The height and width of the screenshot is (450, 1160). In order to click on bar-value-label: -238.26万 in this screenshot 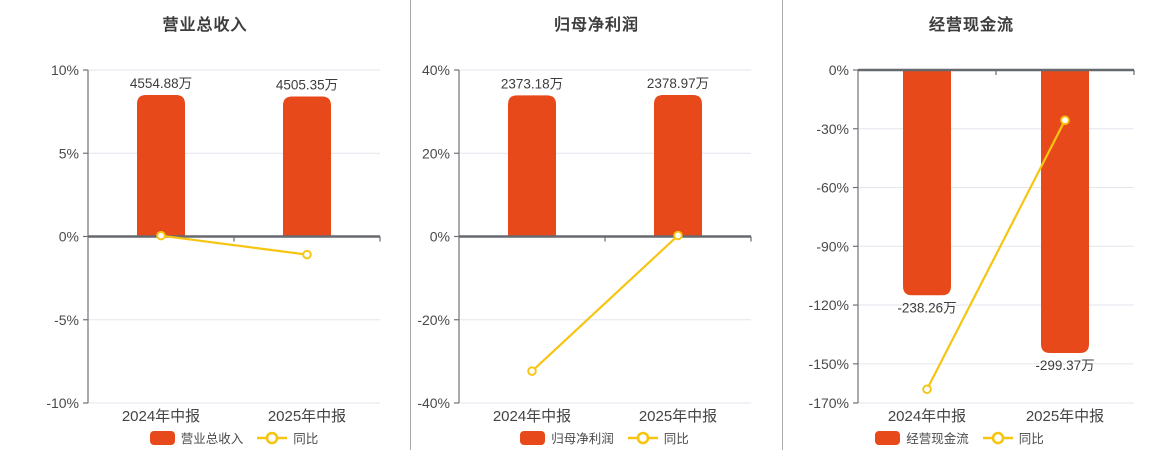, I will do `click(926, 307)`.